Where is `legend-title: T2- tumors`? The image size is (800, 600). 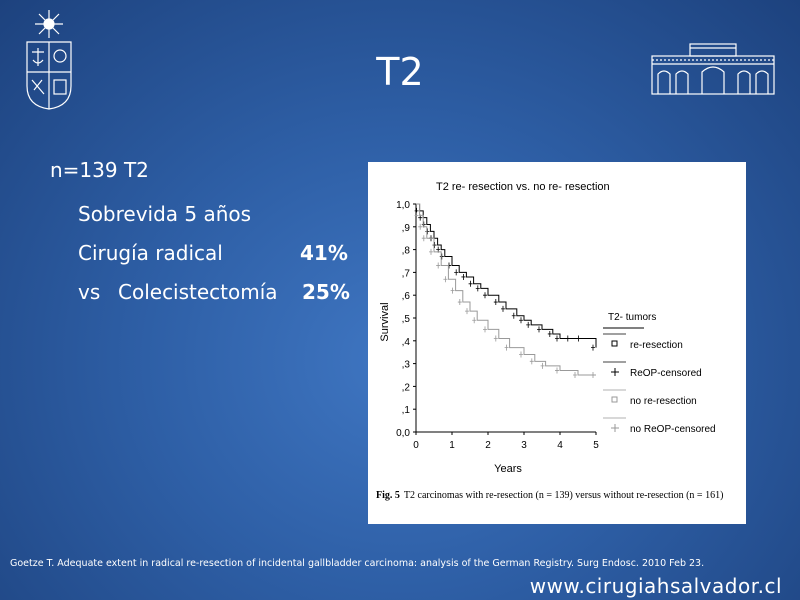
legend-title: T2- tumors is located at coordinates (632, 317).